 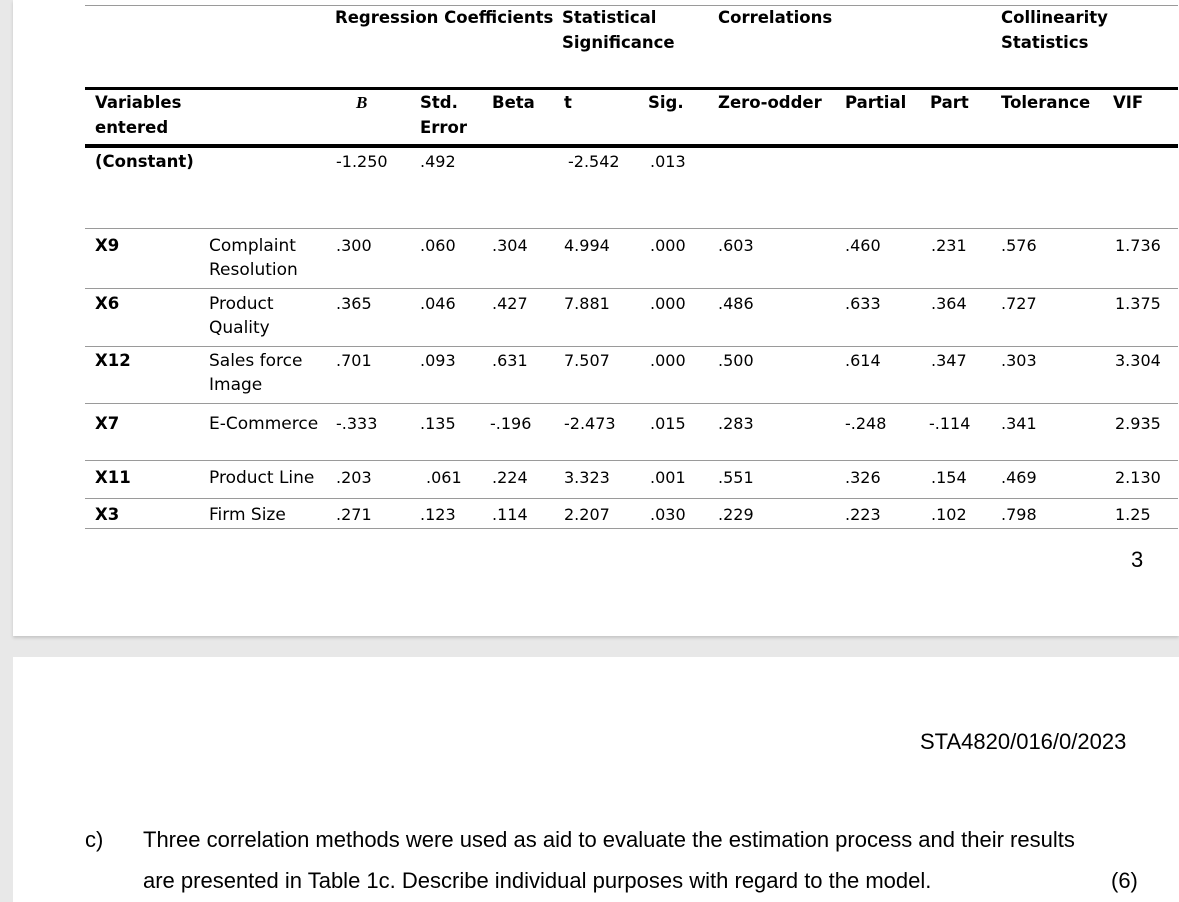 I want to click on constant-sig: .013, so click(x=668, y=161).